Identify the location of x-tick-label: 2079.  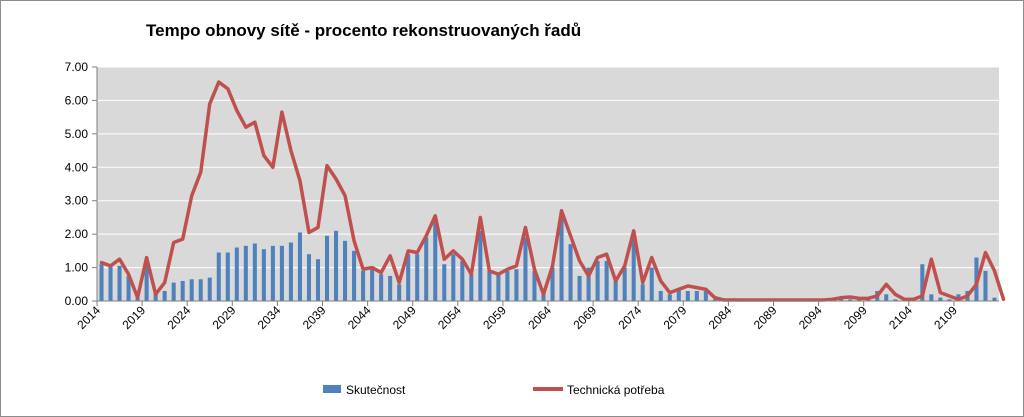
(675, 317).